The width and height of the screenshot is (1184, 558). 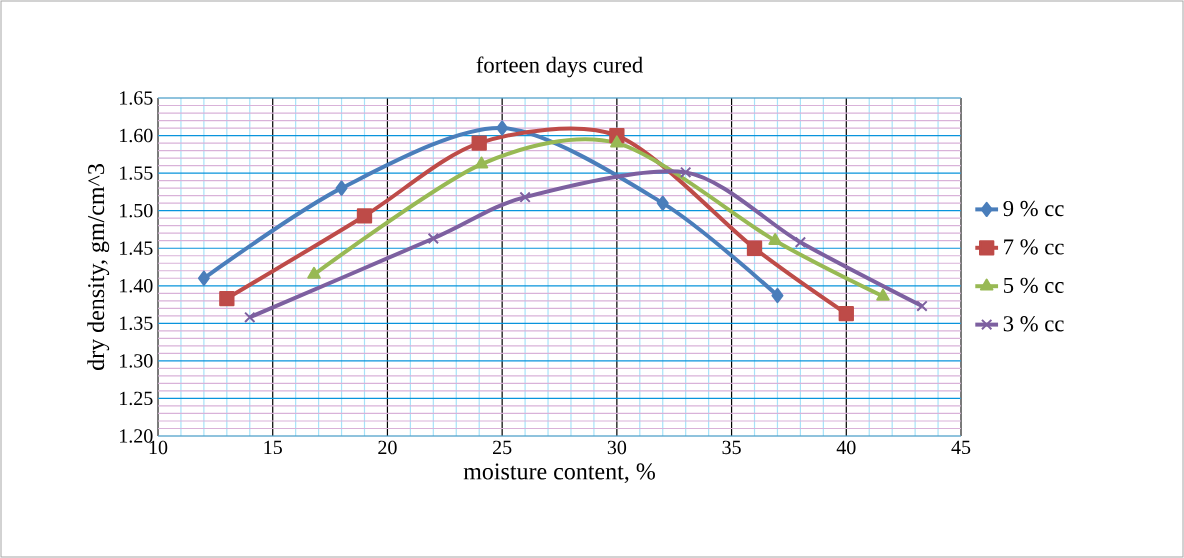 What do you see at coordinates (559, 473) in the screenshot?
I see `x-axis-title: moisture content, %` at bounding box center [559, 473].